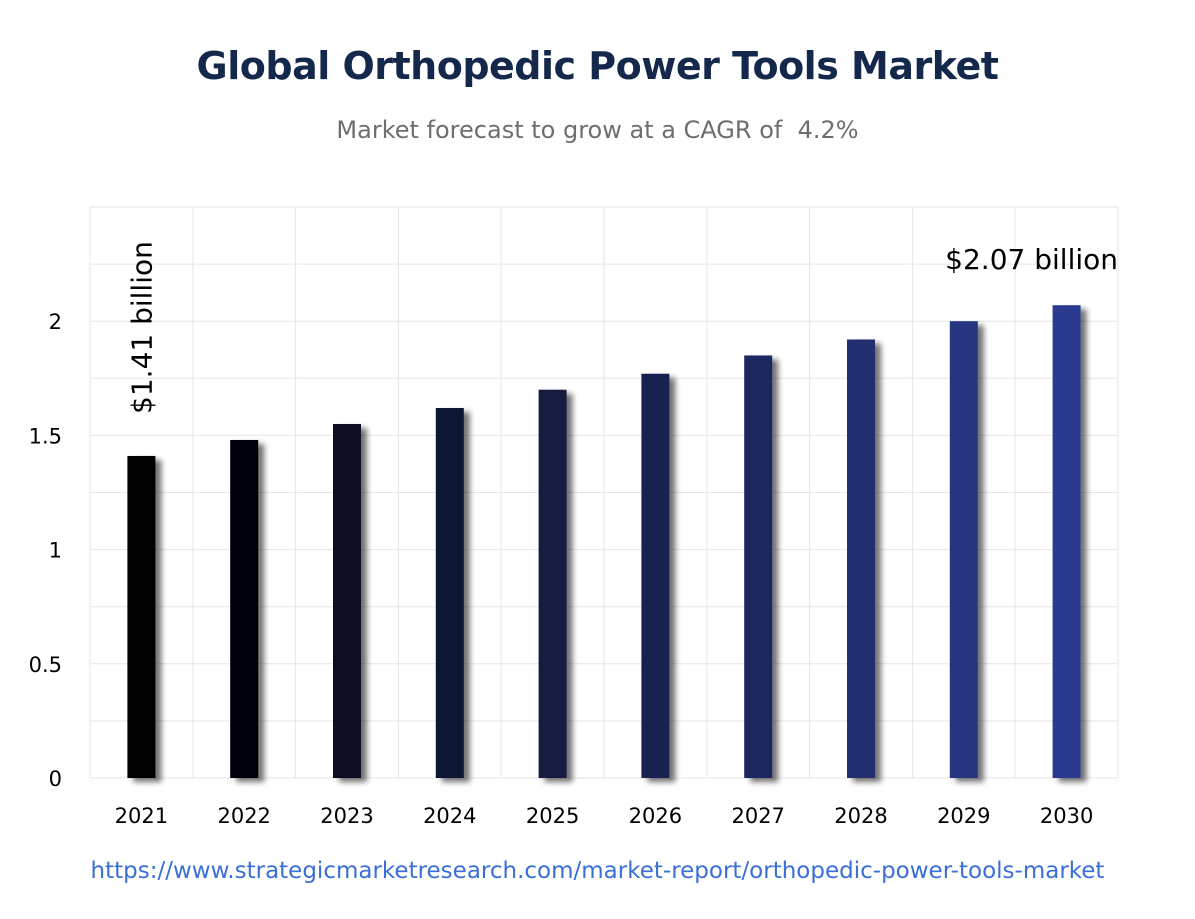  I want to click on y-tick-label: 1, so click(55, 551).